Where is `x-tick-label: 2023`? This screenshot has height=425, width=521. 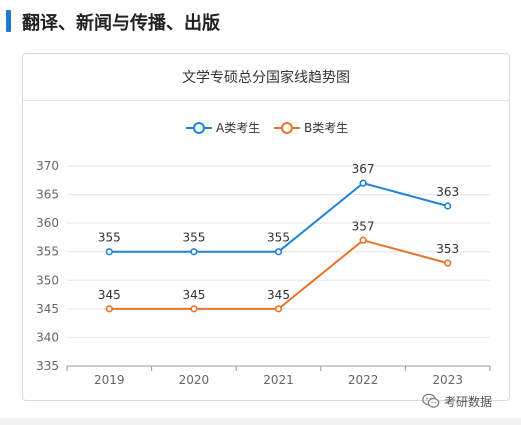 x-tick-label: 2023 is located at coordinates (447, 380).